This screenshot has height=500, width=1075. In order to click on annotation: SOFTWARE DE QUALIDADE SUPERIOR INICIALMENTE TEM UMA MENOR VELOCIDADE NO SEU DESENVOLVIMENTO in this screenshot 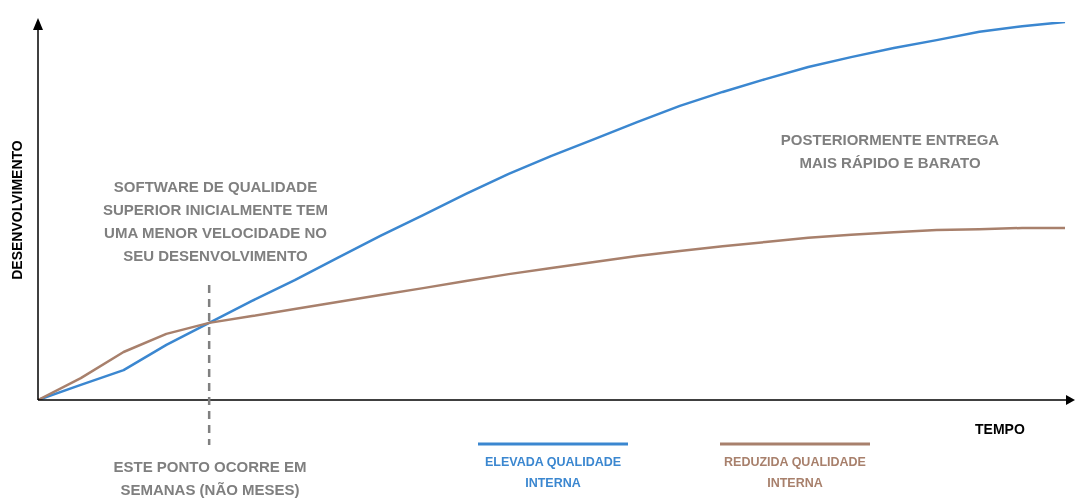, I will do `click(215, 221)`.